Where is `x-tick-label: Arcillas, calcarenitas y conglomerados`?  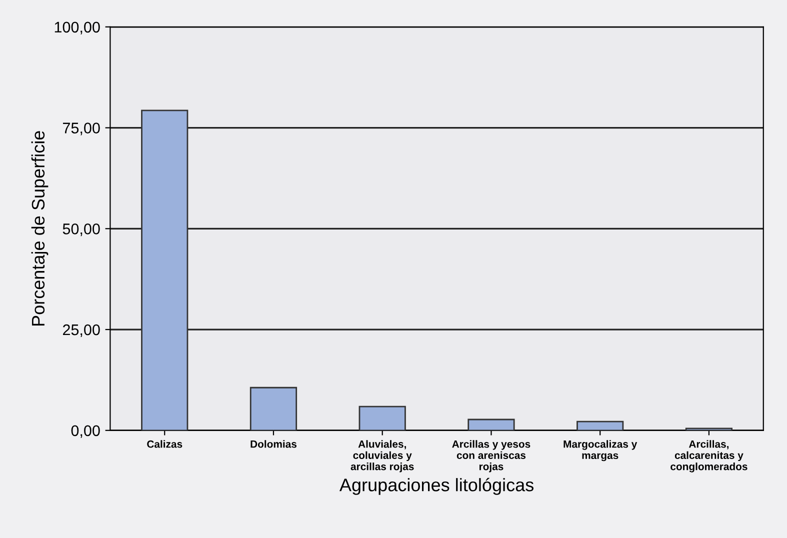
x-tick-label: Arcillas, calcarenitas y conglomerados is located at coordinates (709, 456).